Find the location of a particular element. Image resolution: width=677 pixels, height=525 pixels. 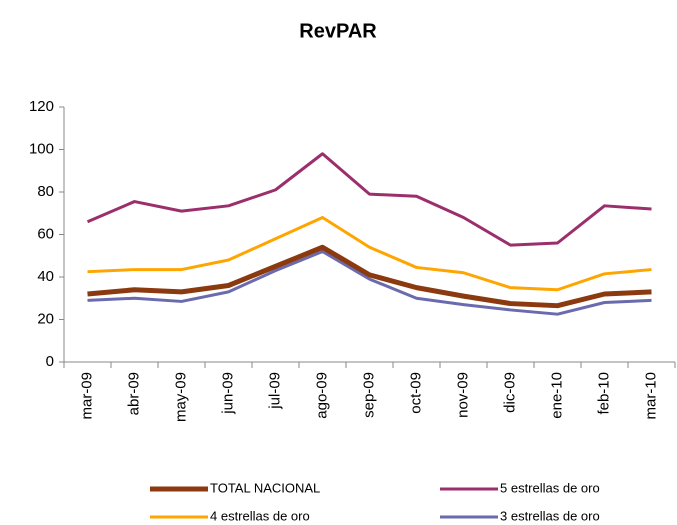

y-tick-label: 40 is located at coordinates (45, 276).